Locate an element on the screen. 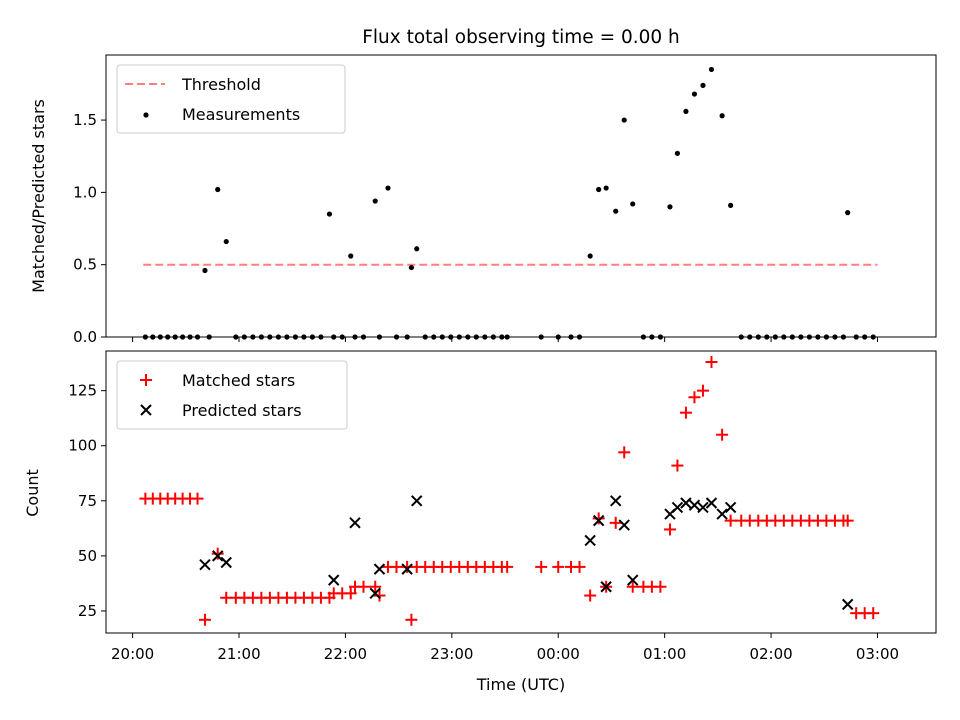  count-y-tick-label: 50 is located at coordinates (87, 556).